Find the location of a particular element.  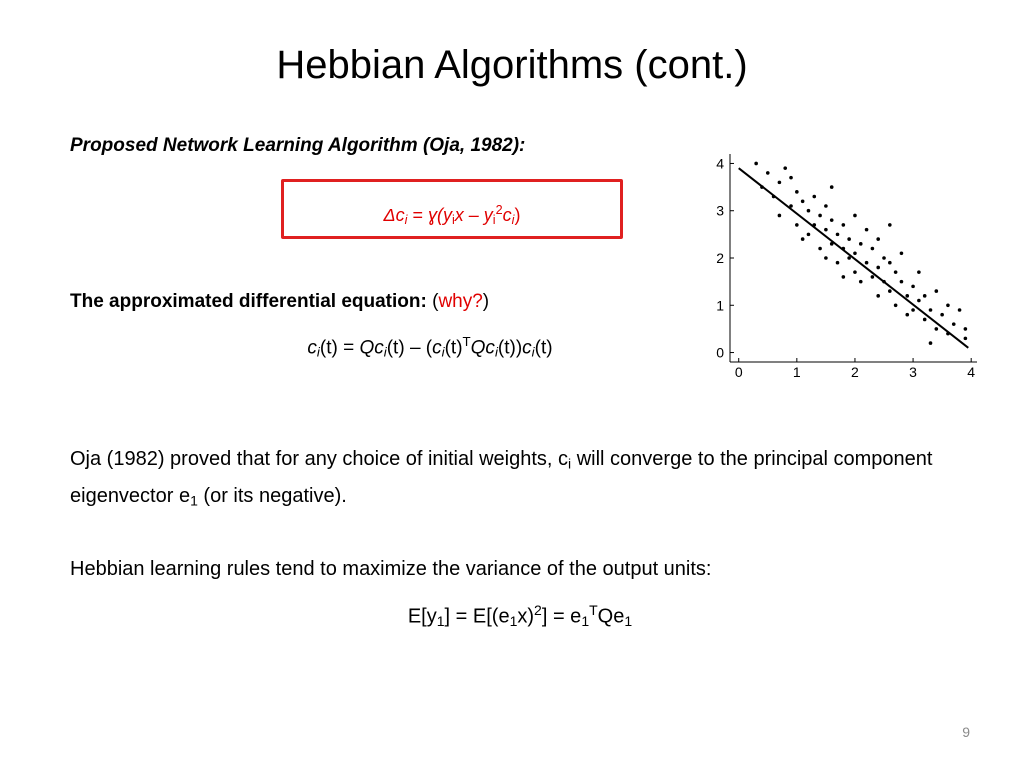

x-tick-label: 3 is located at coordinates (913, 372).